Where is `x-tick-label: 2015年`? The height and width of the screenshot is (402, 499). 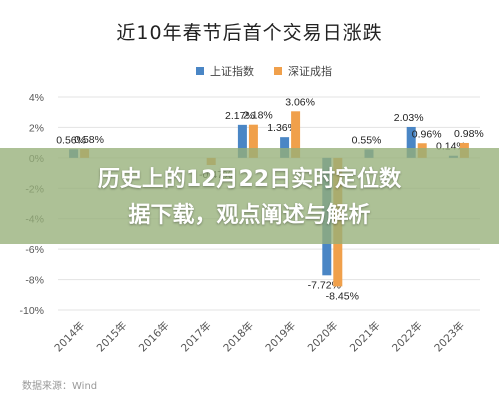
x-tick-label: 2015年 is located at coordinates (112, 337).